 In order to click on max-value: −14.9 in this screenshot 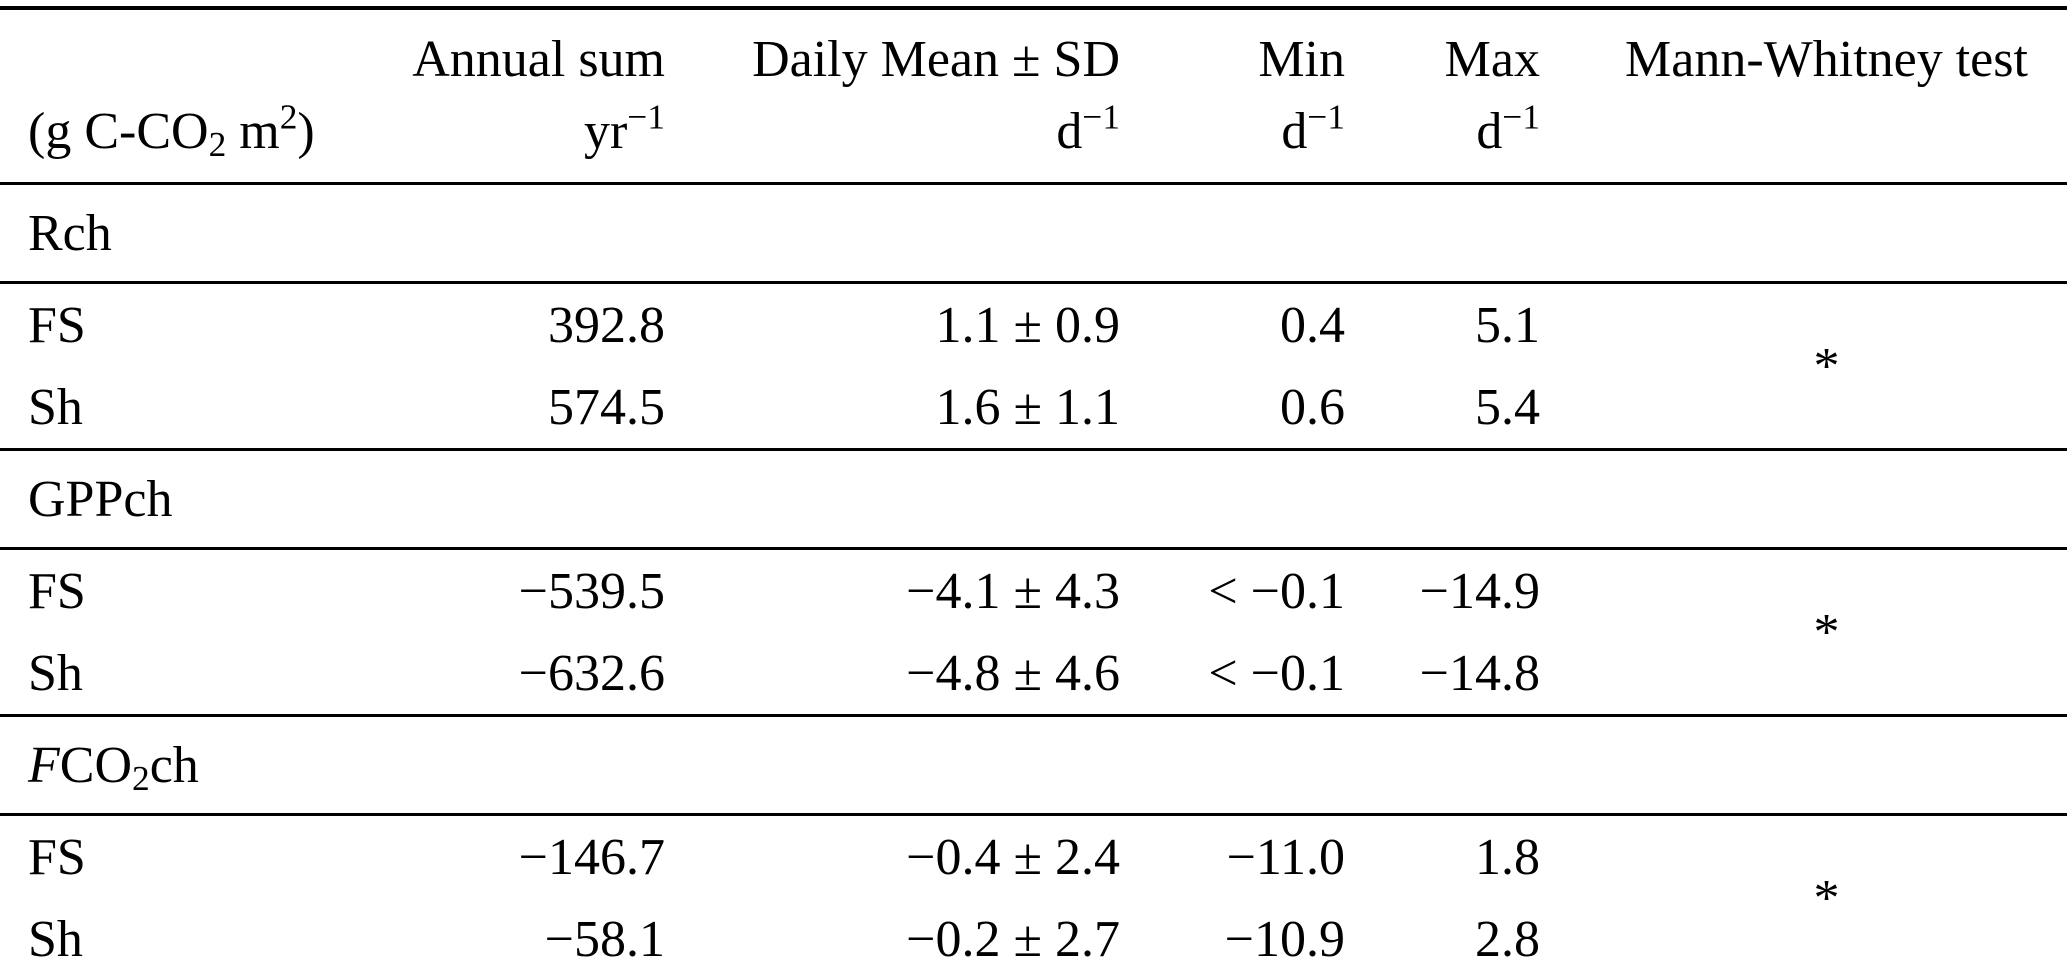, I will do `click(1479, 591)`.